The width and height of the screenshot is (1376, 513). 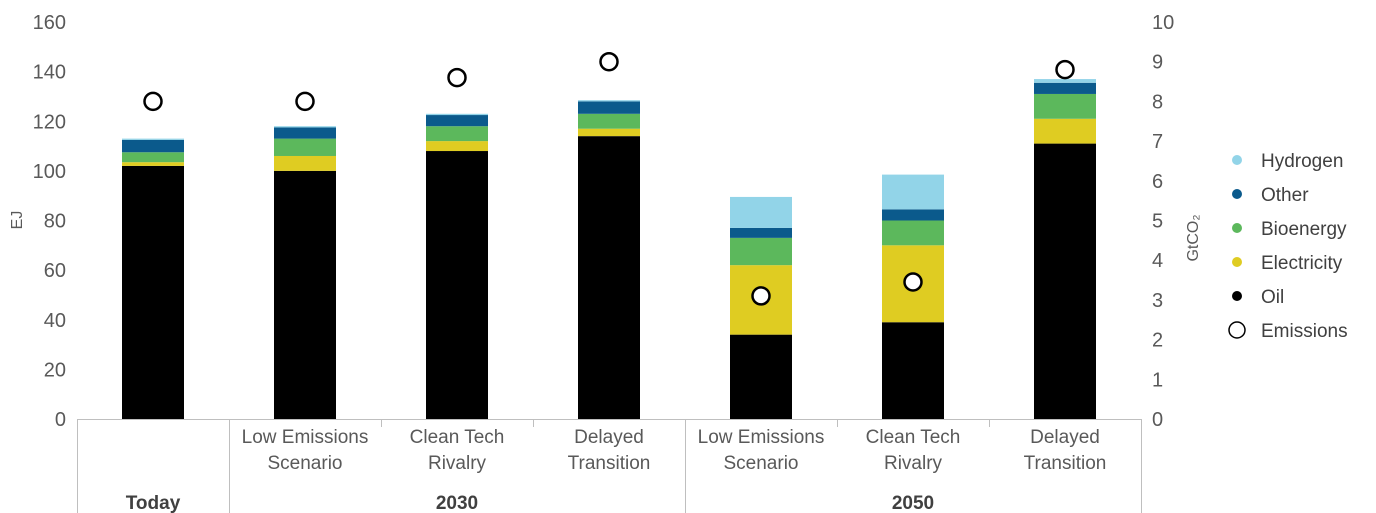 What do you see at coordinates (1163, 23) in the screenshot?
I see `y-right-tick-label: 10` at bounding box center [1163, 23].